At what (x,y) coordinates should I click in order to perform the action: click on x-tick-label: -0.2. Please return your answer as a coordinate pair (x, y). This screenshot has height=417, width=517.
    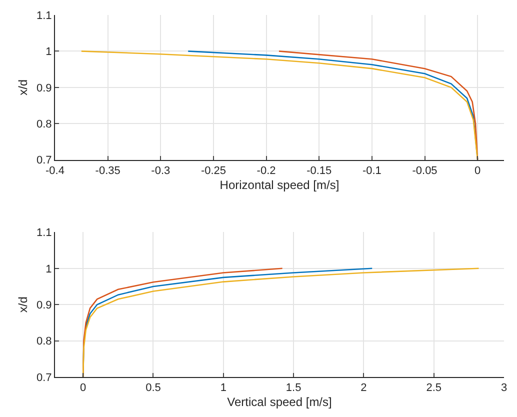
    Looking at the image, I should click on (266, 171).